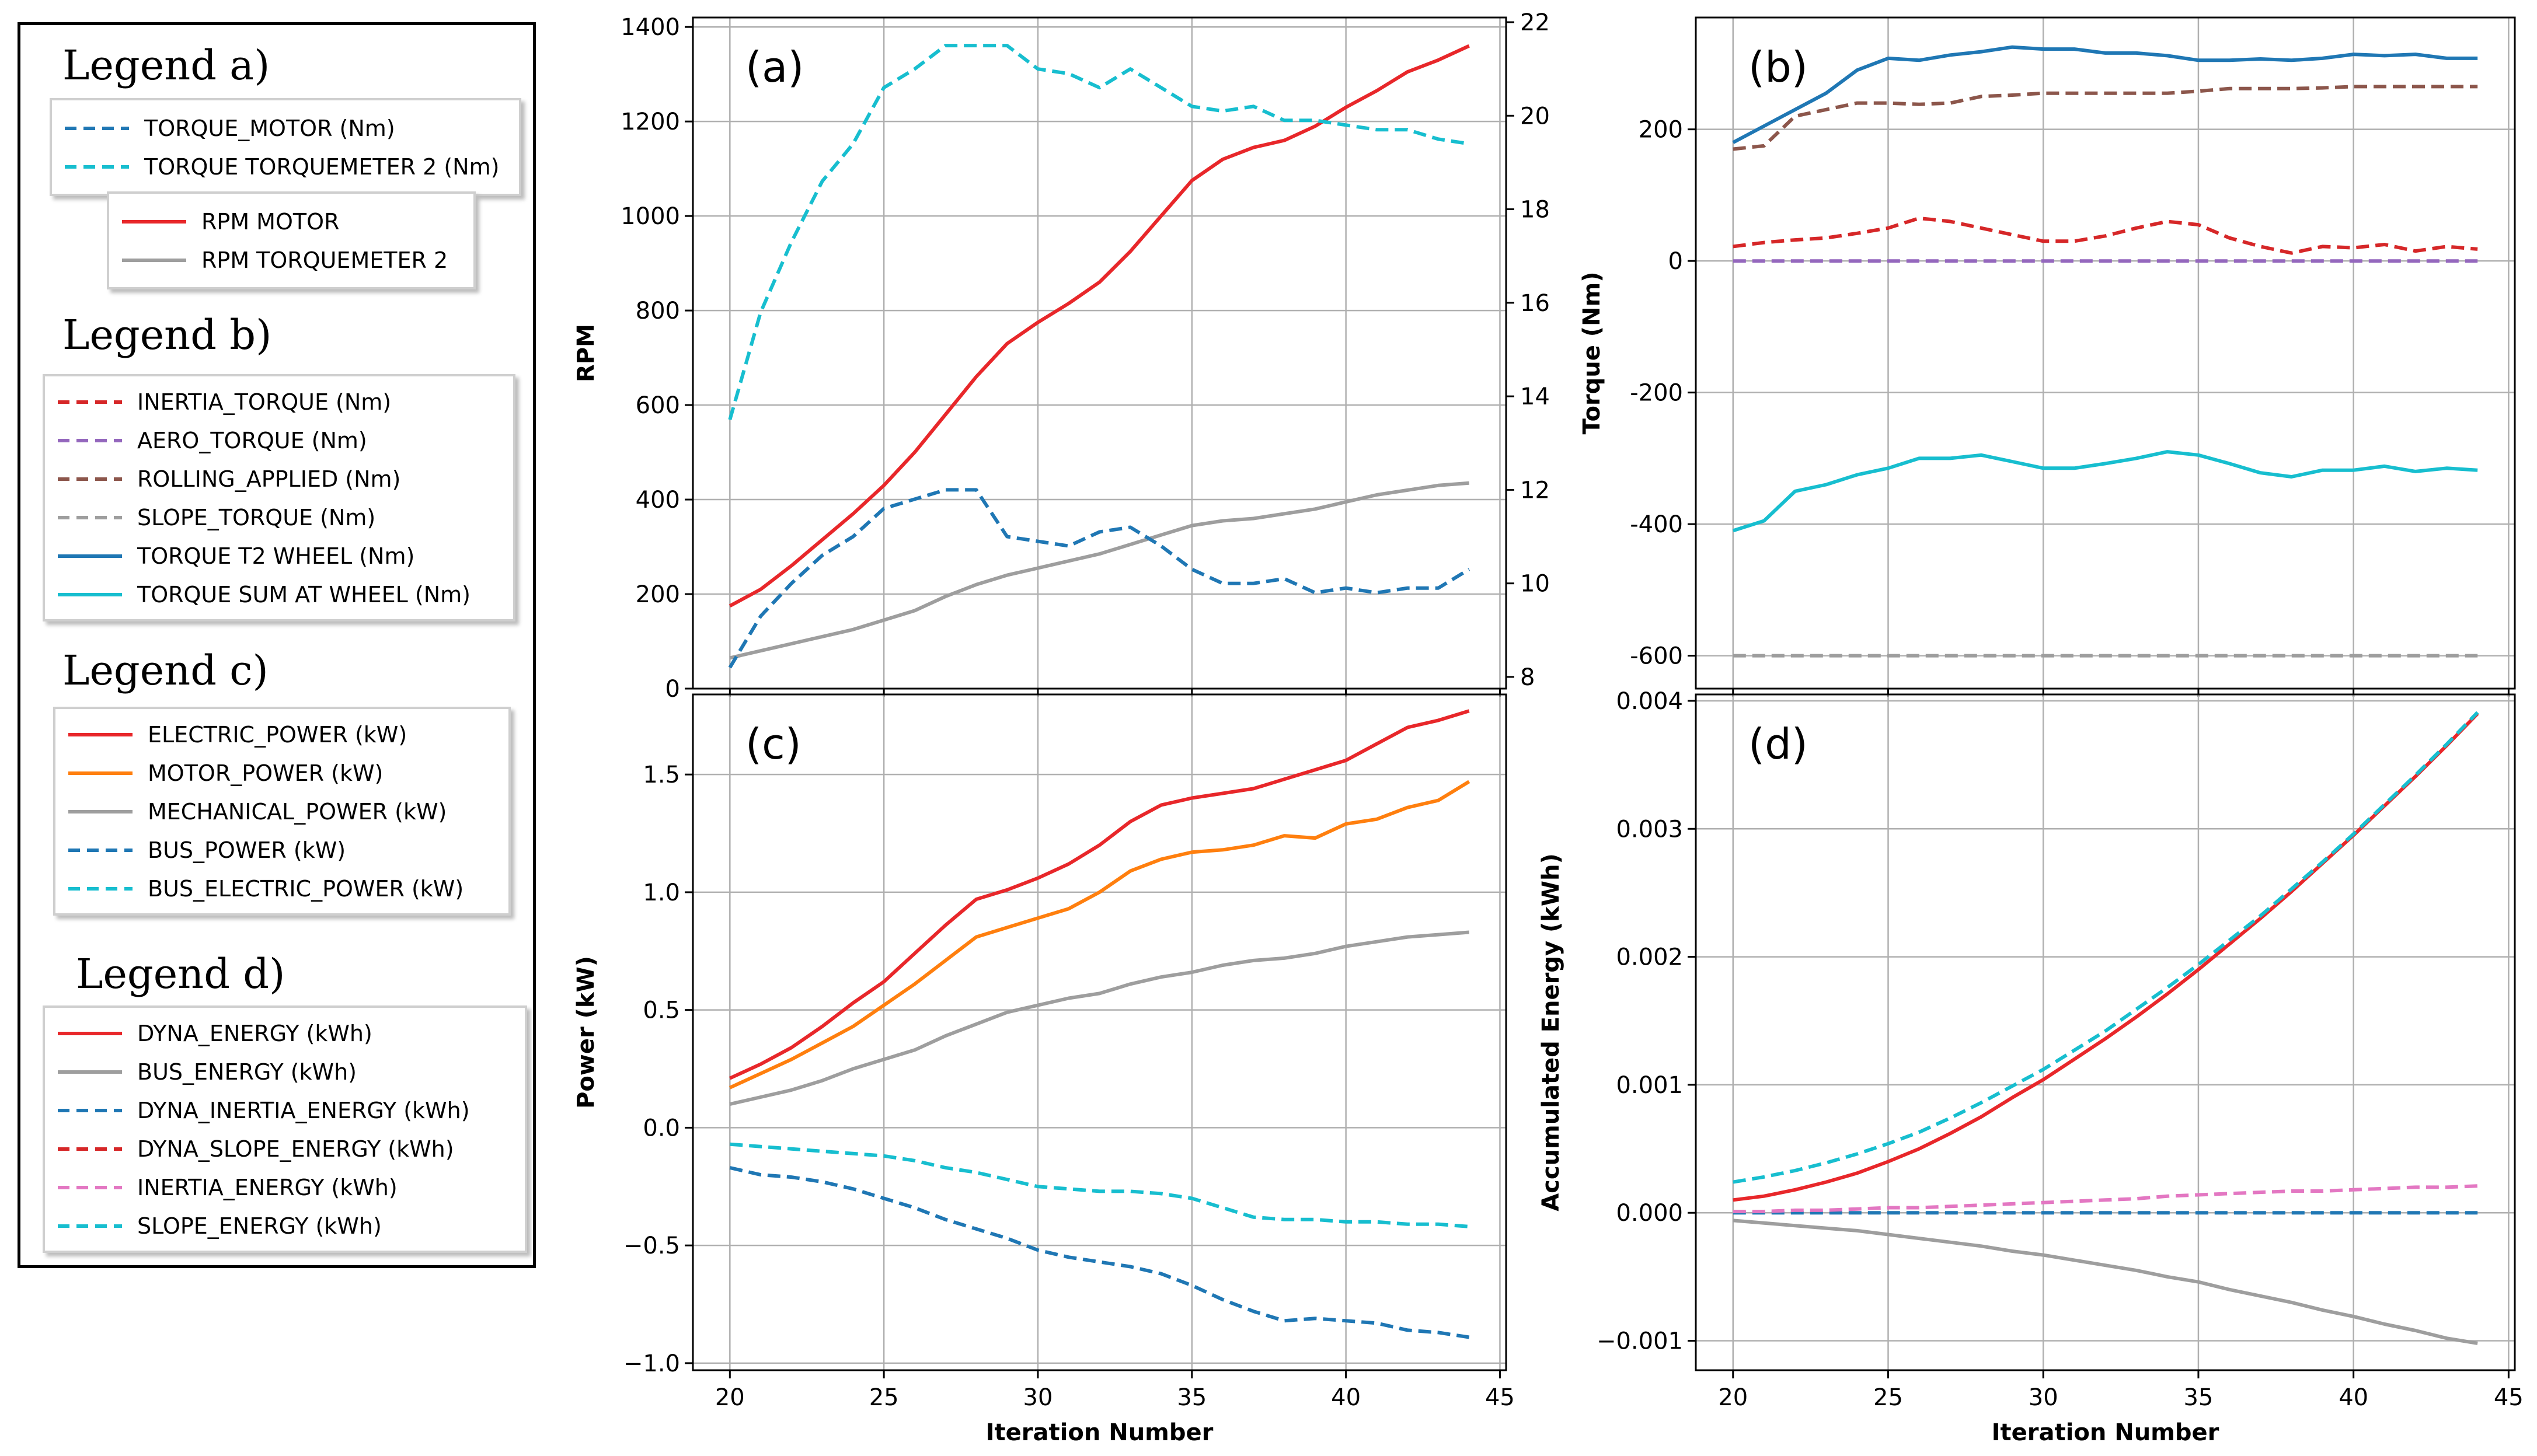 This screenshot has width=2537, height=1456. I want to click on y-tick-label: −0.001, so click(1640, 1341).